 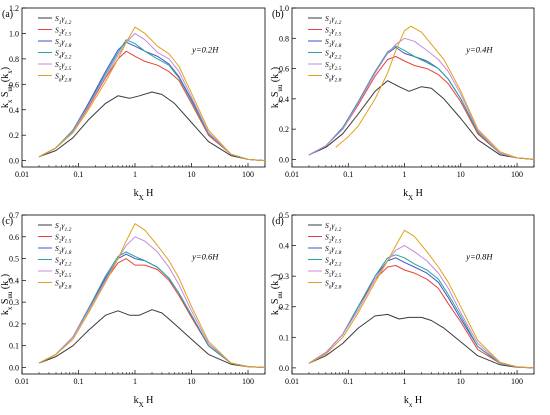 What do you see at coordinates (205, 257) in the screenshot?
I see `annotation-label: y=0.6H` at bounding box center [205, 257].